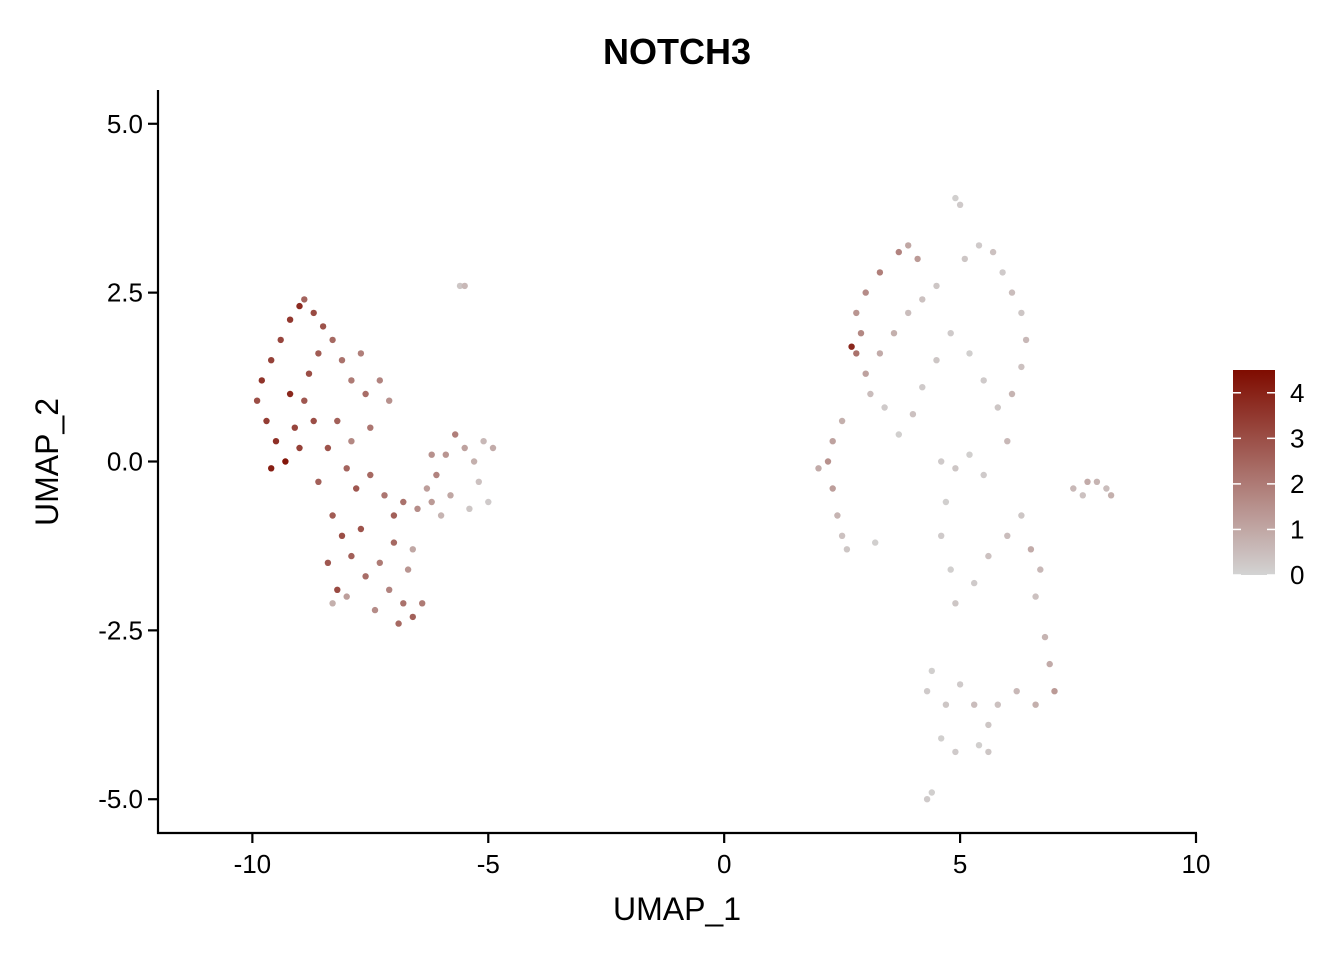 This screenshot has height=960, width=1344. I want to click on color-legend: 0 1 2 3 4, so click(1268, 480).